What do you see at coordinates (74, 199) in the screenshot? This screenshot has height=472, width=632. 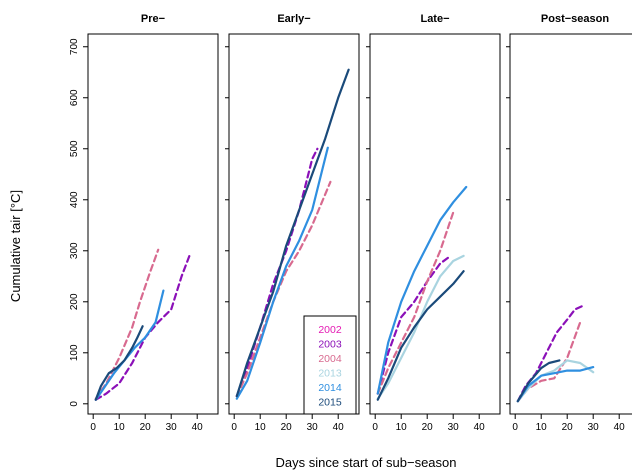 I see `y-tick-label: 400` at bounding box center [74, 199].